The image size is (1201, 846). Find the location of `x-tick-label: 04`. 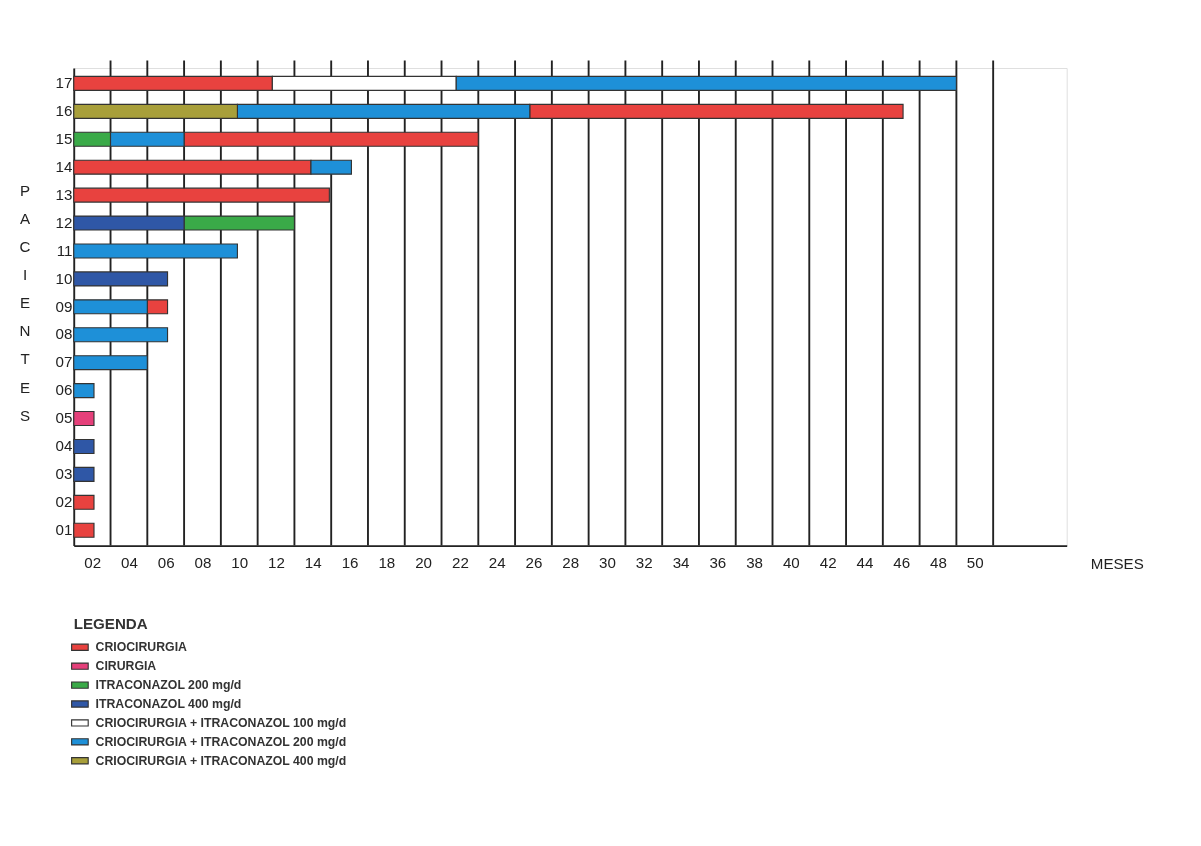

x-tick-label: 04 is located at coordinates (129, 562).